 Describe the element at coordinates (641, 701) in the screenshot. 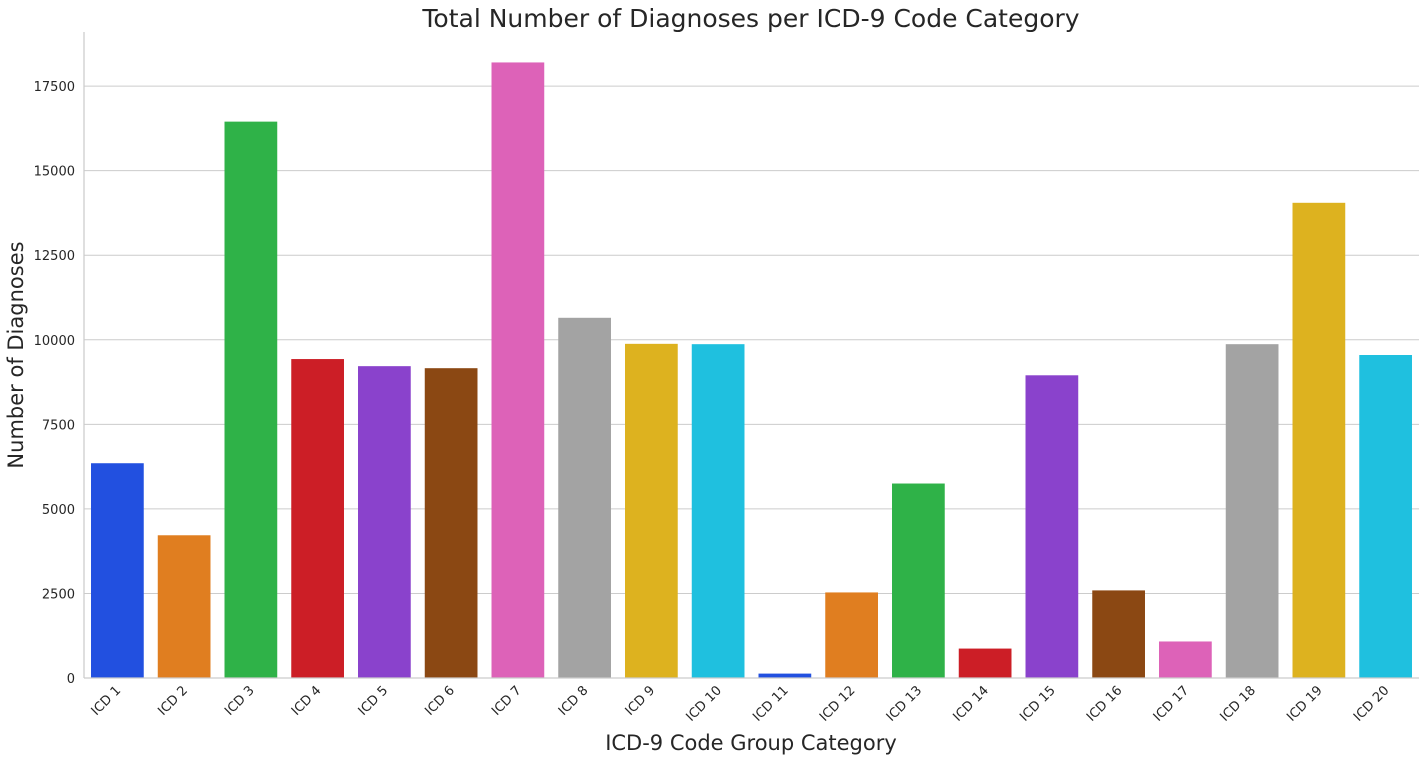

I see `x-tick-label: ICD 9` at that location.